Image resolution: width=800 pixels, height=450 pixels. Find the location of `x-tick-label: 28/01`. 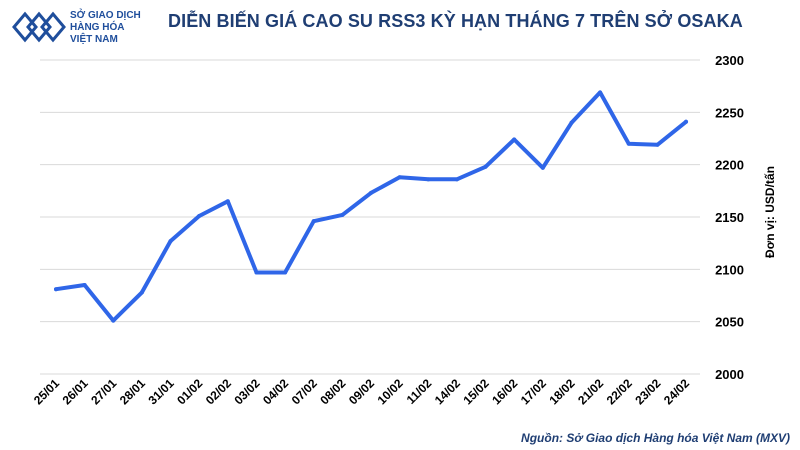

x-tick-label: 28/01 is located at coordinates (132, 391).